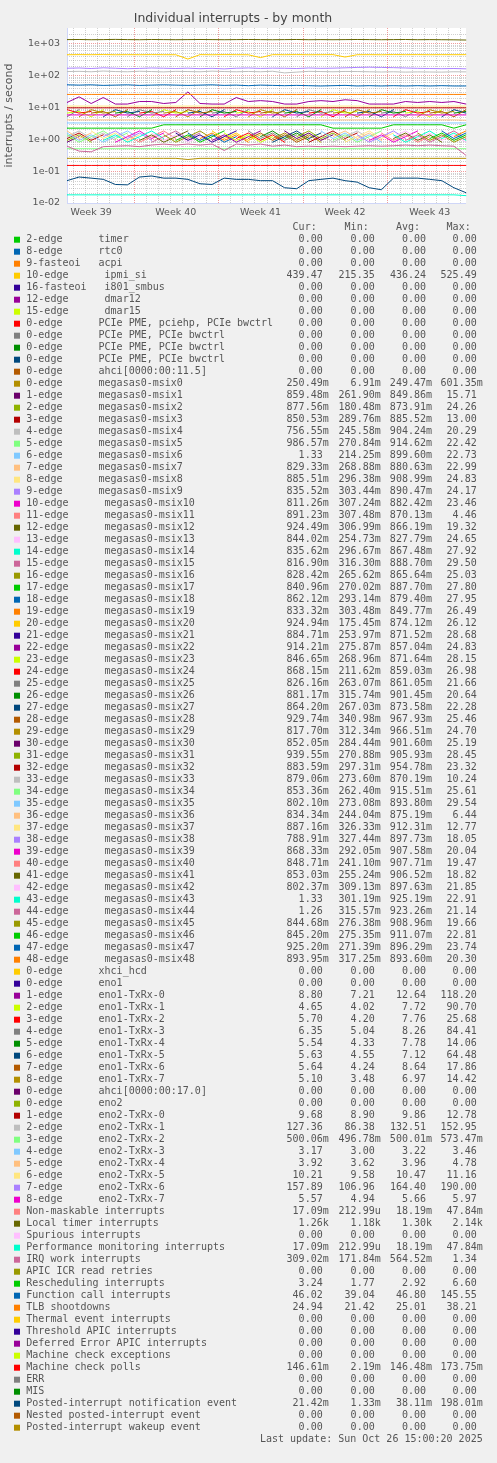 This screenshot has width=497, height=1463. What do you see at coordinates (310, 1163) in the screenshot?
I see `text: 3.92` at bounding box center [310, 1163].